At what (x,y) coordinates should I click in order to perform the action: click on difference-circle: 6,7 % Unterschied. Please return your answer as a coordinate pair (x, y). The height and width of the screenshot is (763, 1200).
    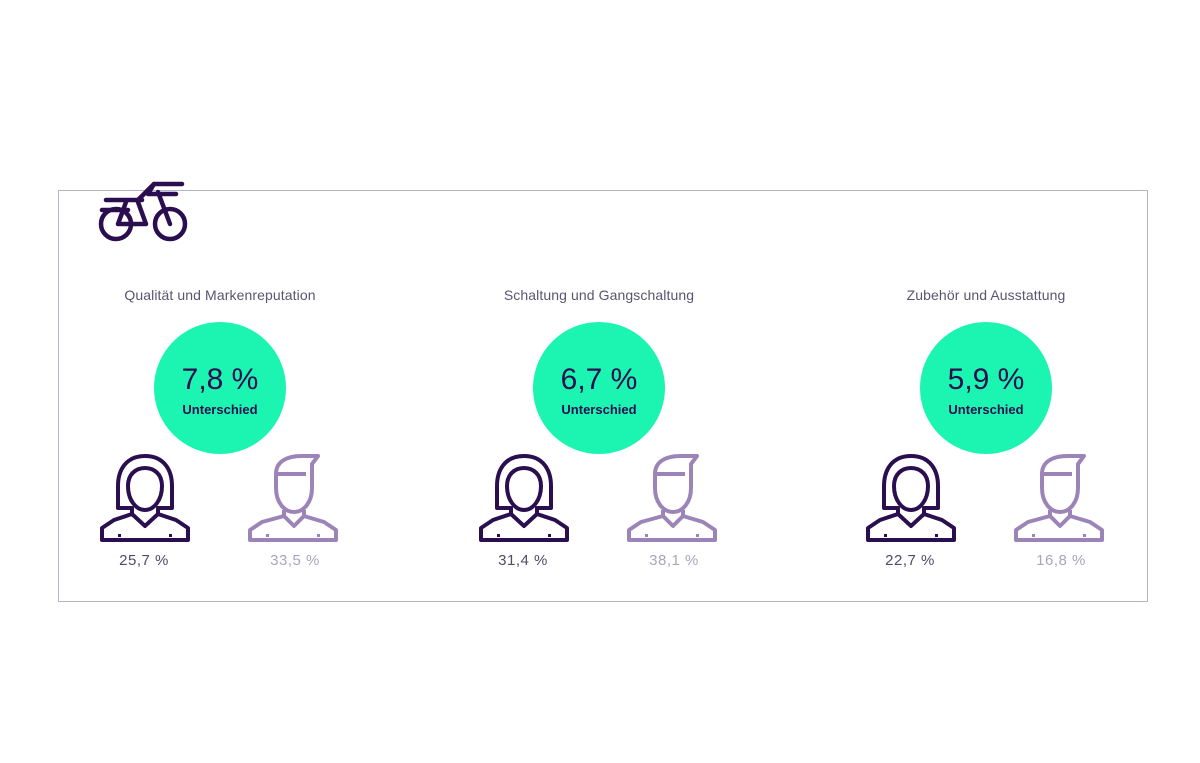
    Looking at the image, I should click on (599, 388).